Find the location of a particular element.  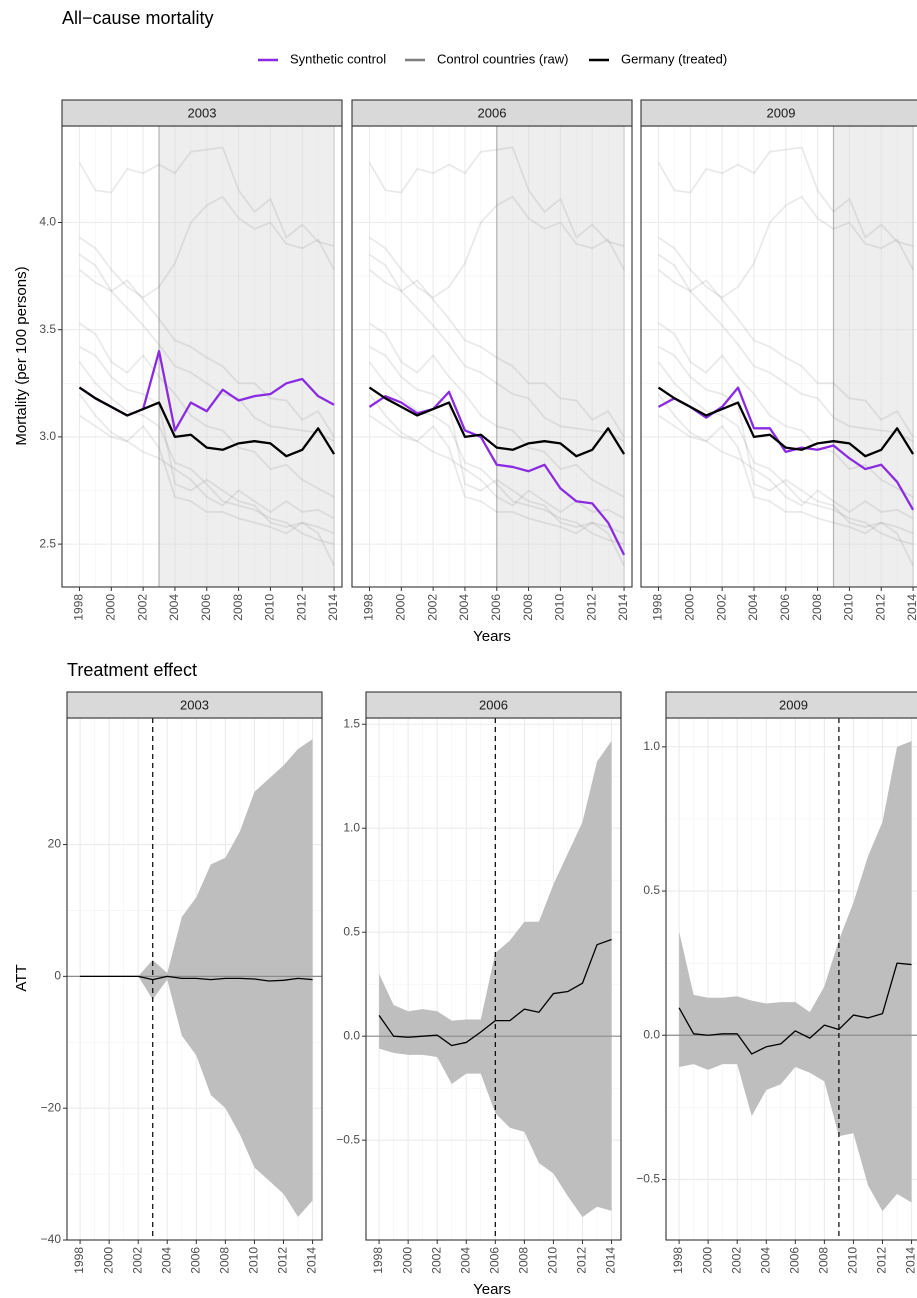

panel-background is located at coordinates (202, 356).